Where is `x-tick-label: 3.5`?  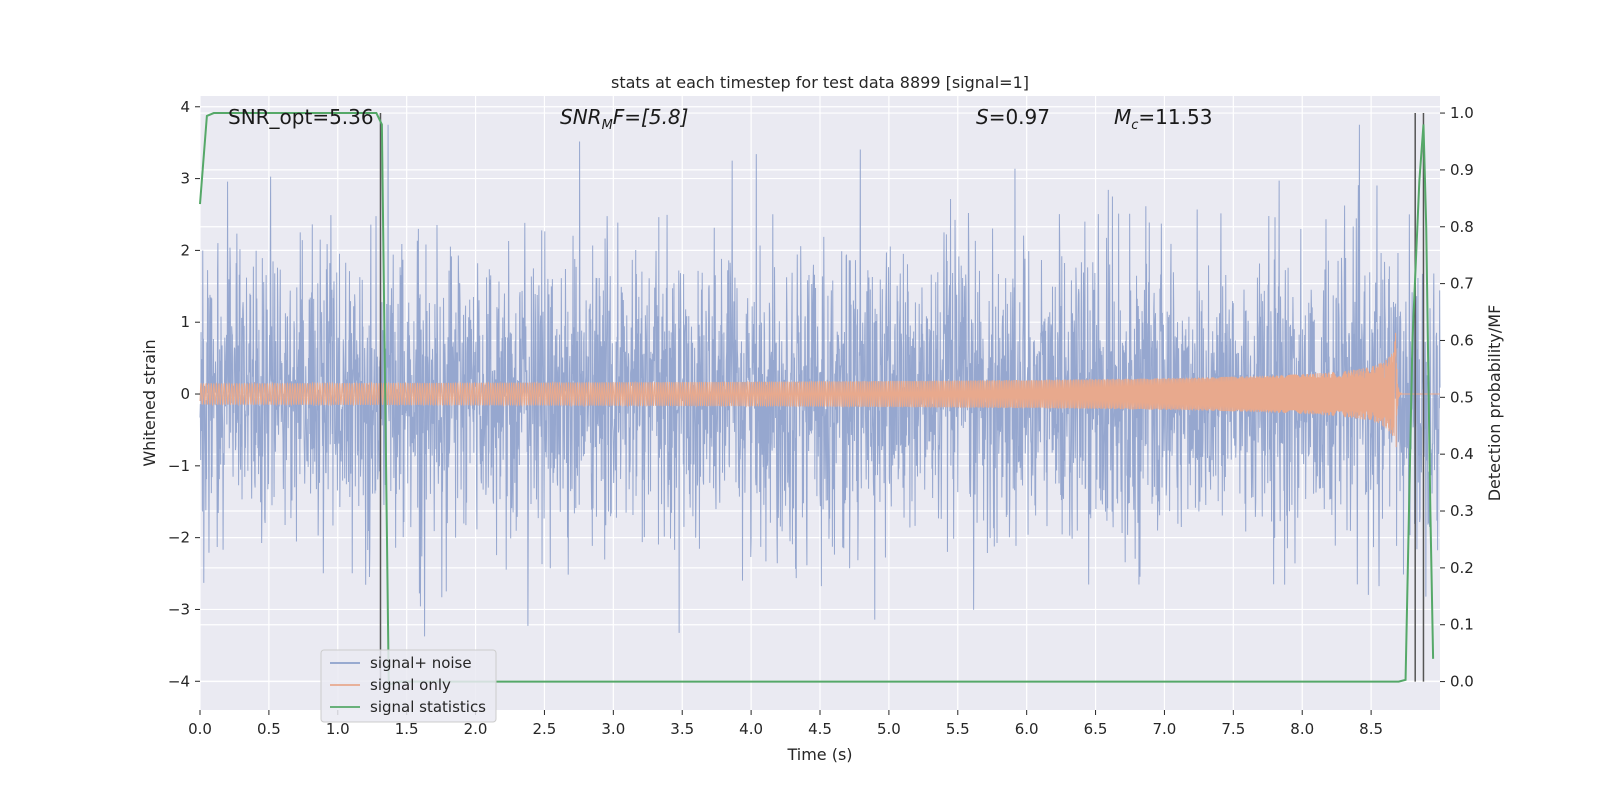 x-tick-label: 3.5 is located at coordinates (682, 729).